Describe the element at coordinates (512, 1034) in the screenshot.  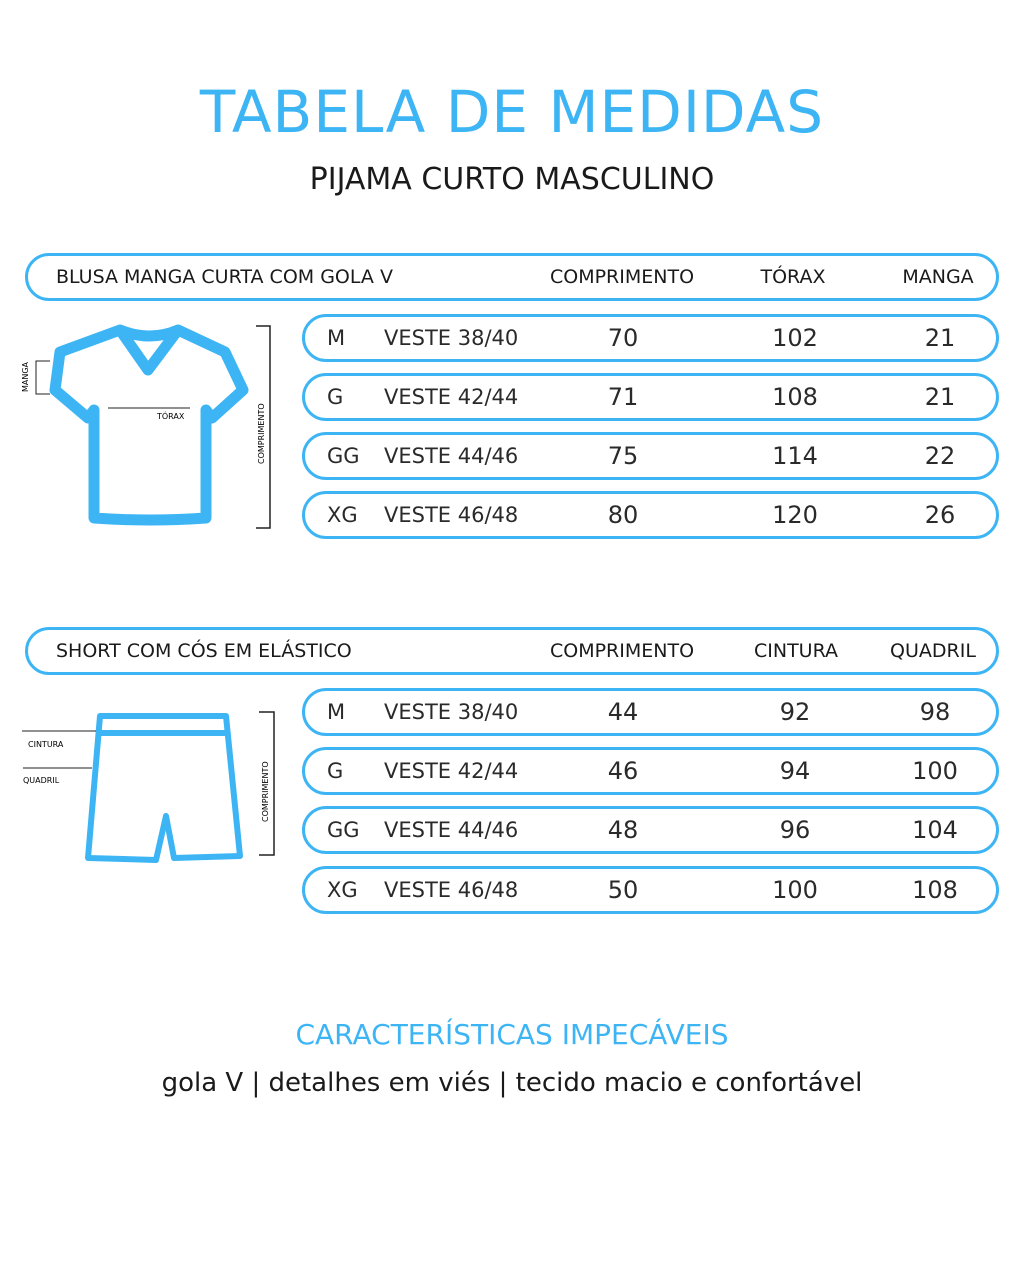
I see `features-title: CARACTERÍSTICAS IMPECÁVEIS` at that location.